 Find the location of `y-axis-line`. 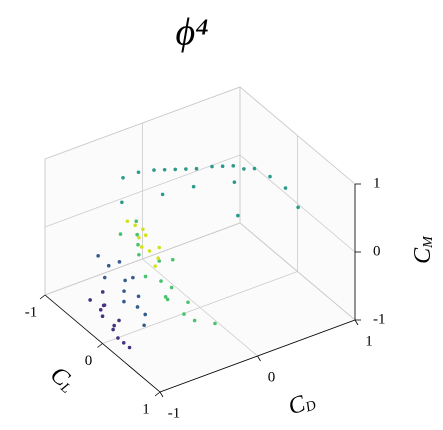

y-axis-line is located at coordinates (257, 356).